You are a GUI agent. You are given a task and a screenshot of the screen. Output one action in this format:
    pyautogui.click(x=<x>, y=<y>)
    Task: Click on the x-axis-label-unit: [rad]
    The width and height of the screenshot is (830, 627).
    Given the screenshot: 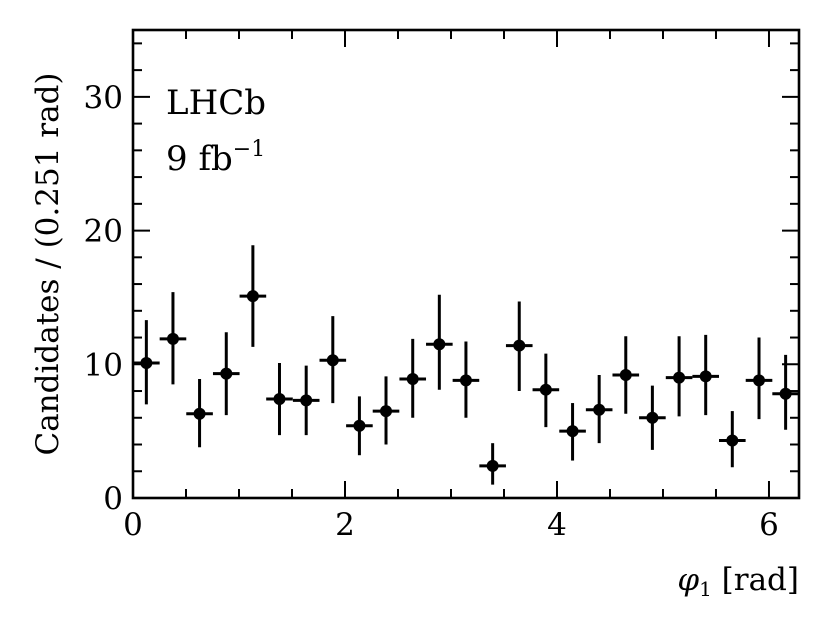 What is the action you would take?
    pyautogui.click(x=755, y=580)
    